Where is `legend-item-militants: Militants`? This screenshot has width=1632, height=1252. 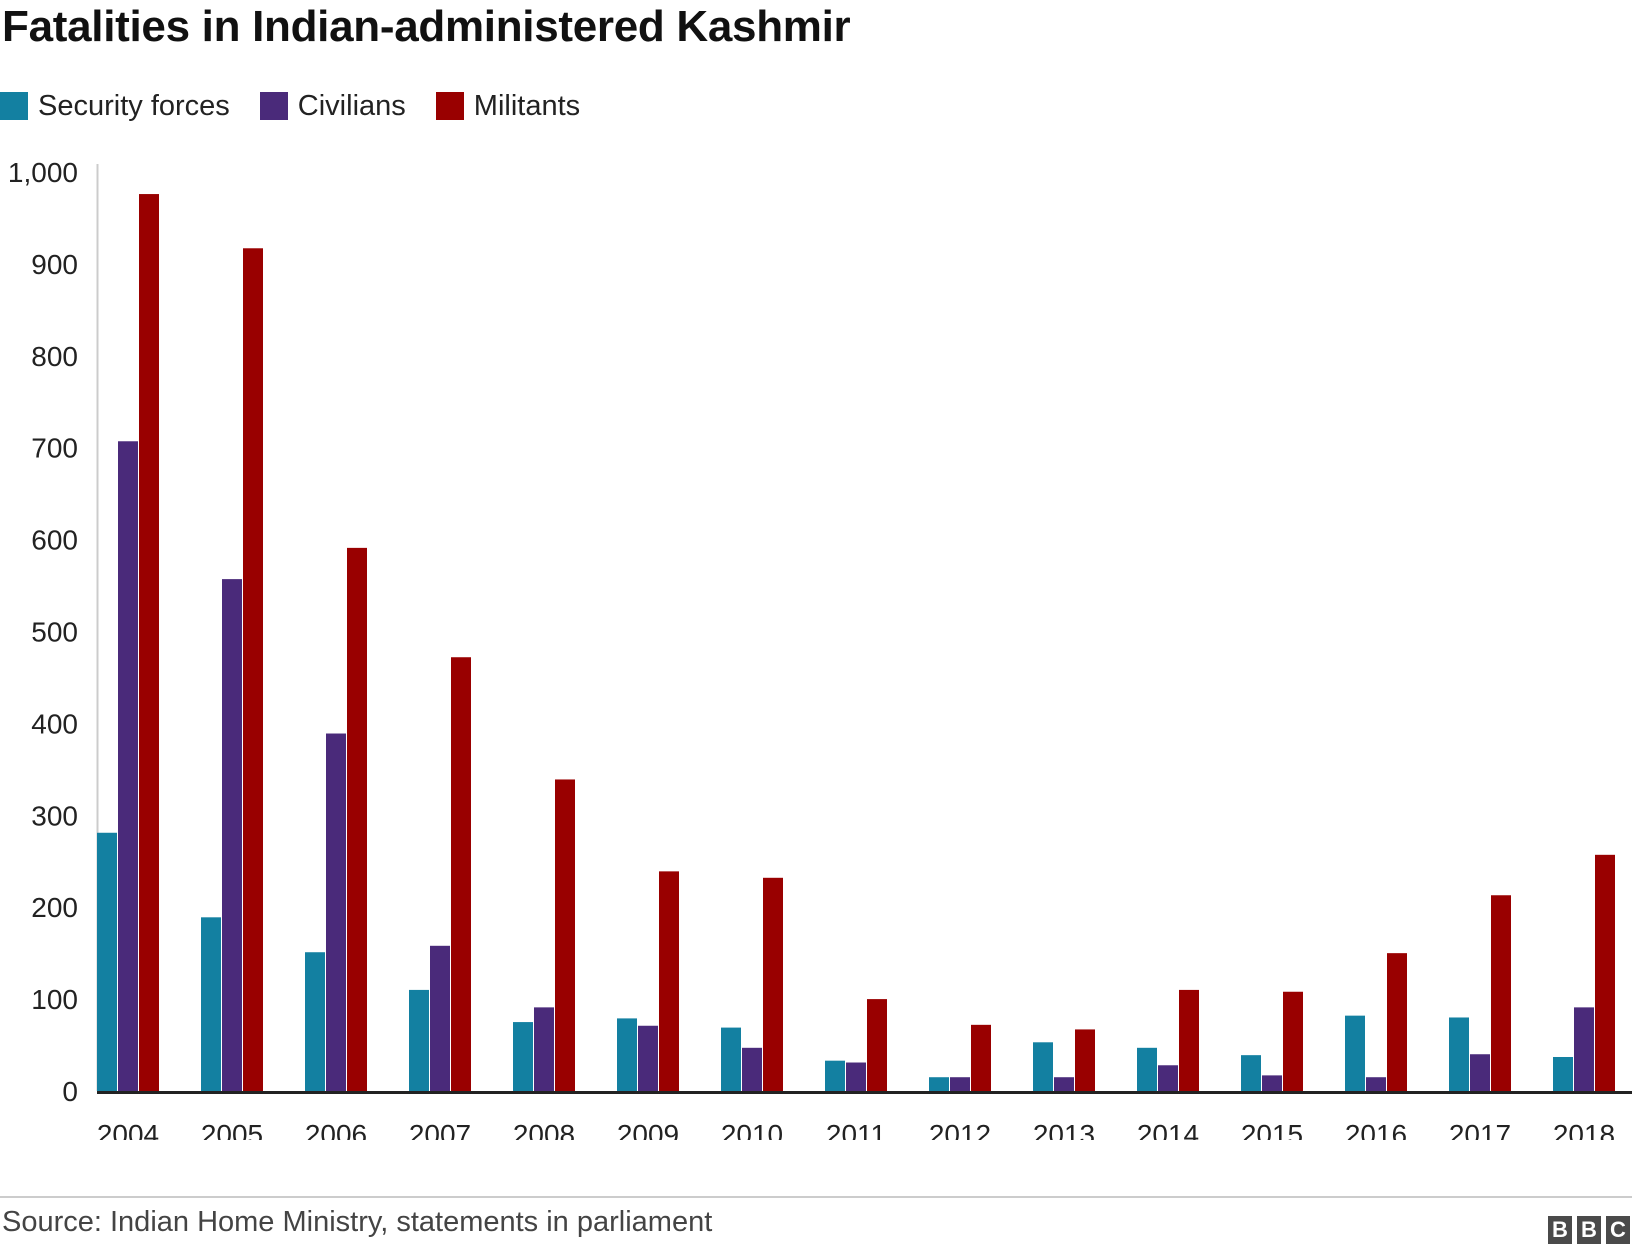 legend-item-militants: Militants is located at coordinates (508, 106).